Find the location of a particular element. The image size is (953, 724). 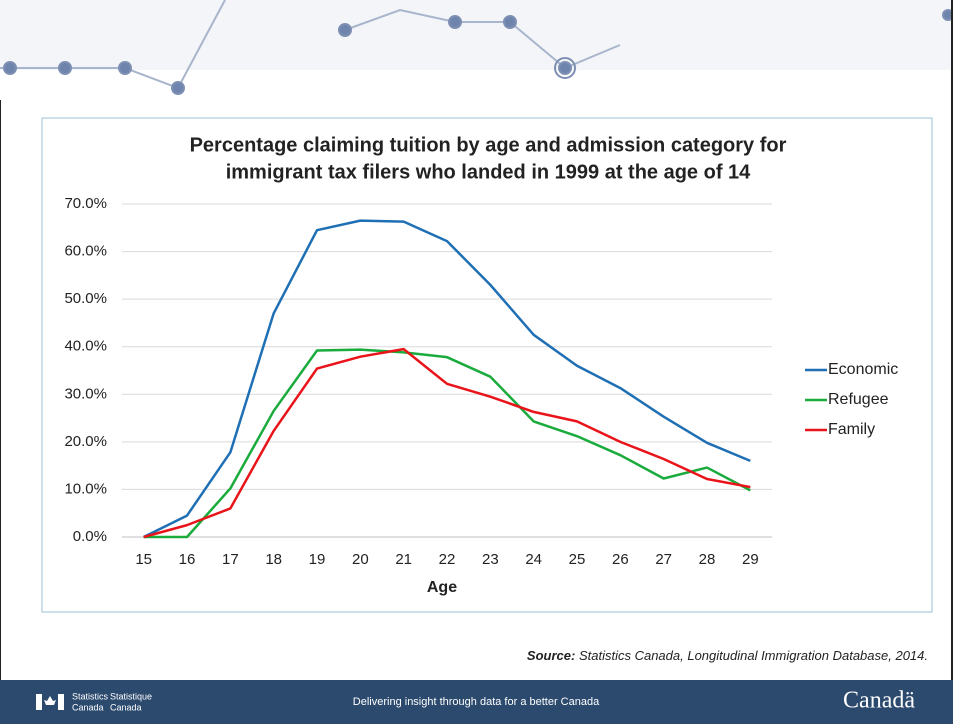

x-tick-label: 23 is located at coordinates (490, 559).